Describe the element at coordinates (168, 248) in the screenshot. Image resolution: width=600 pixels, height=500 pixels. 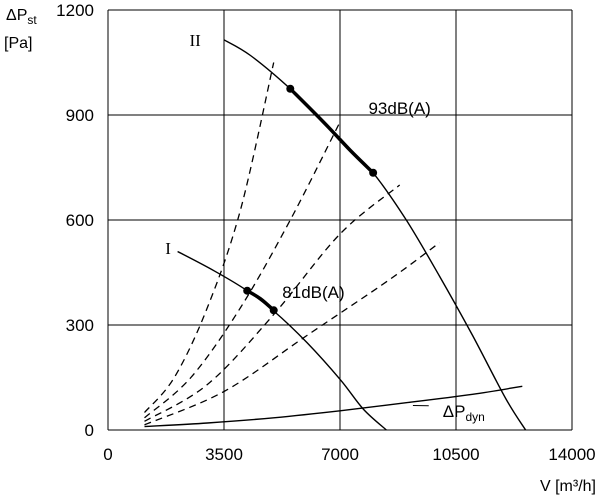
I see `curve-label: I` at that location.